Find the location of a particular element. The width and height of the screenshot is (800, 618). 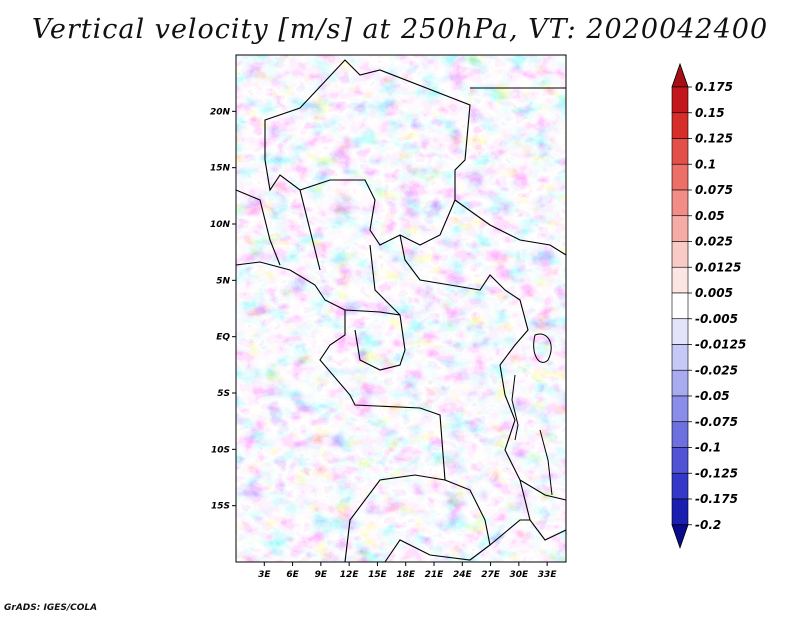

lon-label: 9E is located at coordinates (321, 575).